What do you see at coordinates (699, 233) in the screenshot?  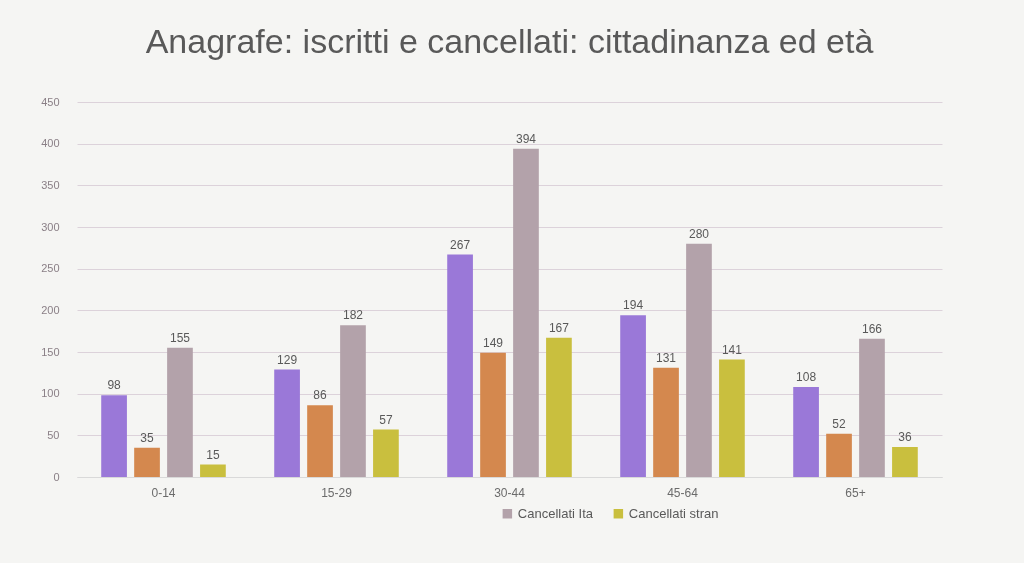 I see `data-label: 280` at bounding box center [699, 233].